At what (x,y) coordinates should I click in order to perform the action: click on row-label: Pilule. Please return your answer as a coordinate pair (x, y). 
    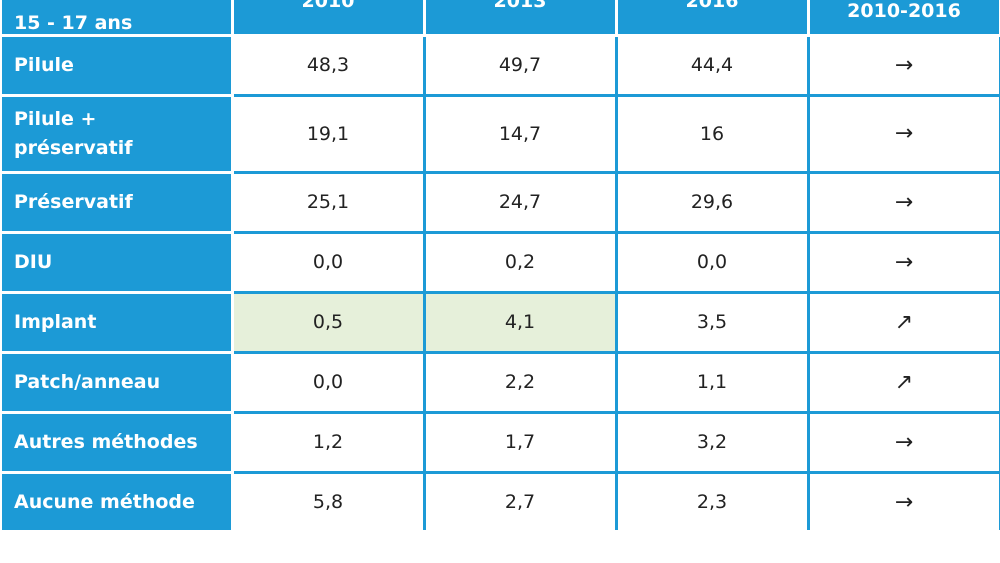
    Looking at the image, I should click on (118, 65).